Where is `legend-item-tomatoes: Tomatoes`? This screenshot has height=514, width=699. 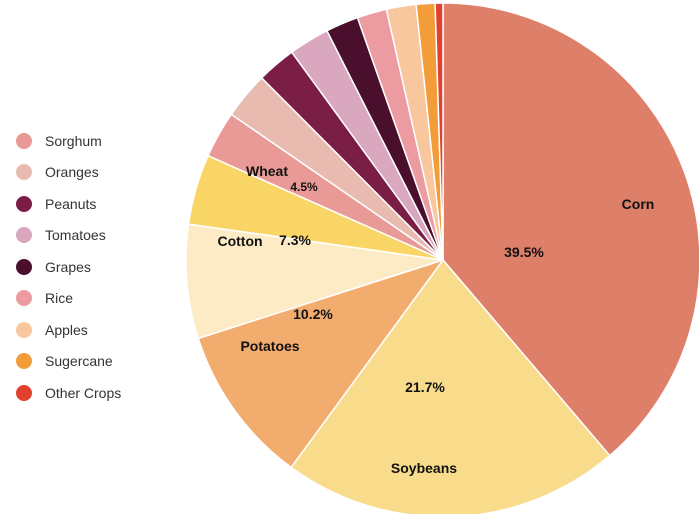 legend-item-tomatoes: Tomatoes is located at coordinates (68, 236).